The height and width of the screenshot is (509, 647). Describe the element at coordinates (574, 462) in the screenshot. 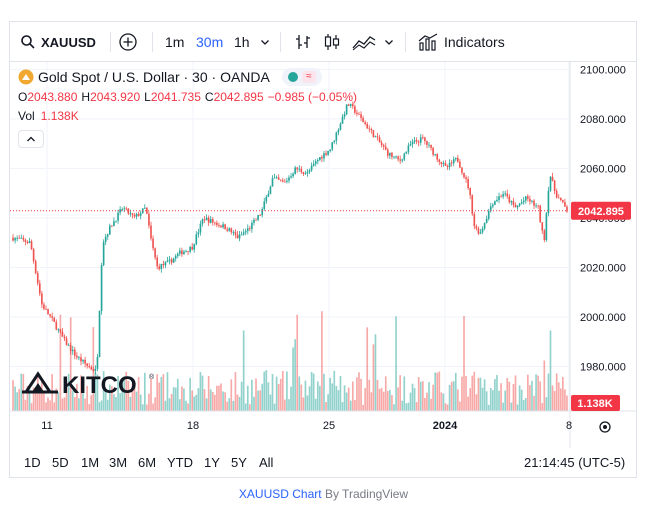

I see `clock-timezone: 21:14:45 (UTC-5)` at that location.